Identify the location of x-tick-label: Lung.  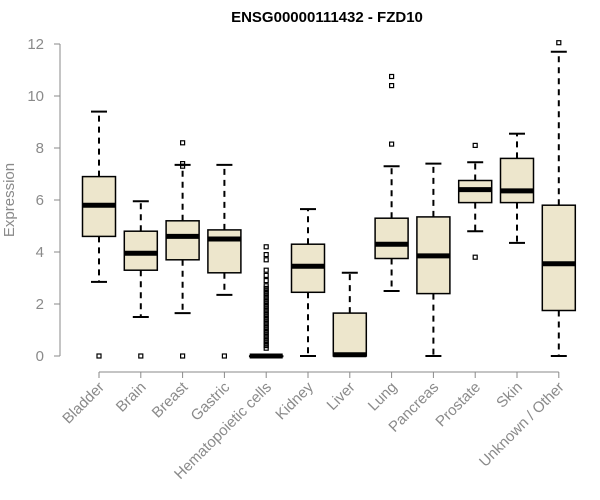
(383, 397).